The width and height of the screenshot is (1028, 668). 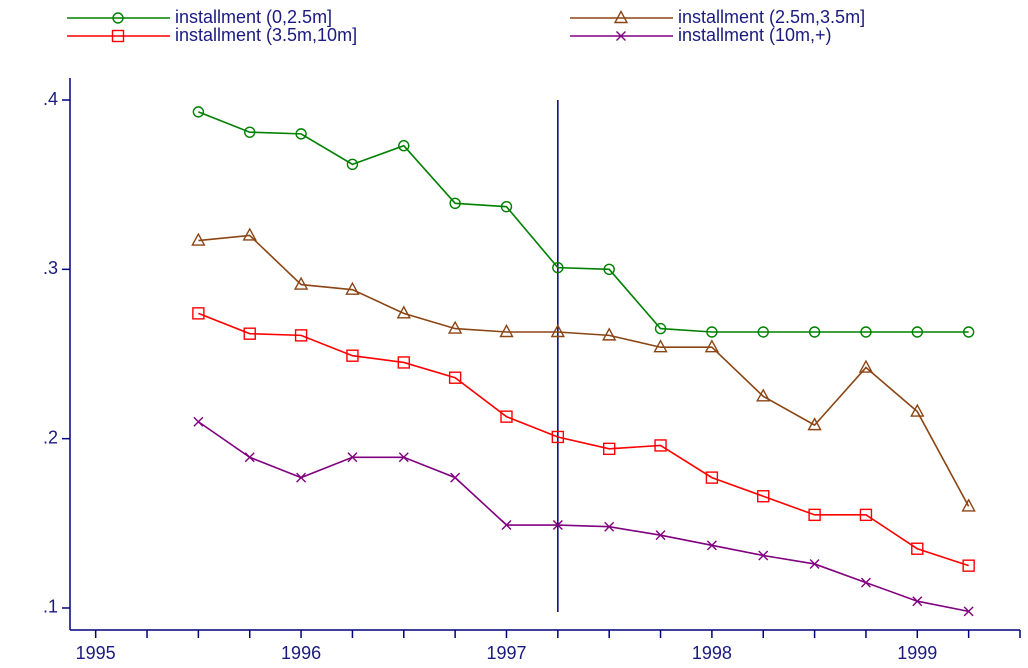 What do you see at coordinates (266, 35) in the screenshot?
I see `legend-label: installment (3.5m,10m]` at bounding box center [266, 35].